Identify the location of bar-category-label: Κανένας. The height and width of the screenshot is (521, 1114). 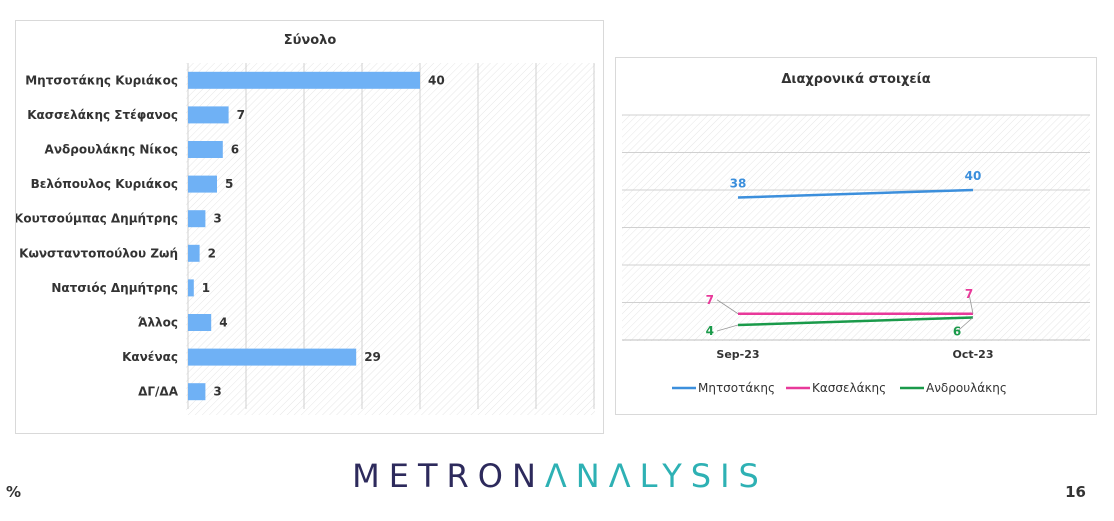
(150, 357).